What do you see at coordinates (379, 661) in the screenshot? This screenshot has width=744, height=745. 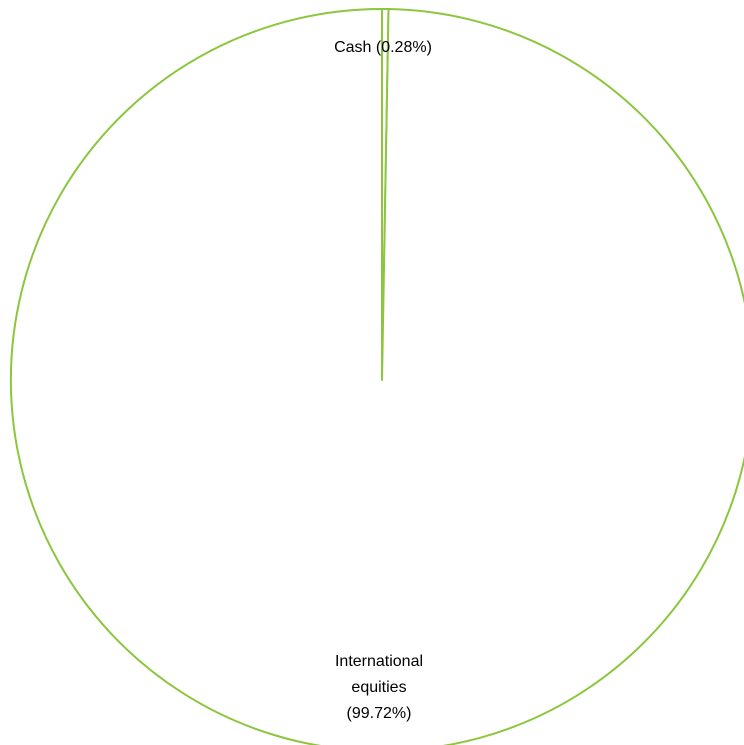 I see `pie-label-line: International` at bounding box center [379, 661].